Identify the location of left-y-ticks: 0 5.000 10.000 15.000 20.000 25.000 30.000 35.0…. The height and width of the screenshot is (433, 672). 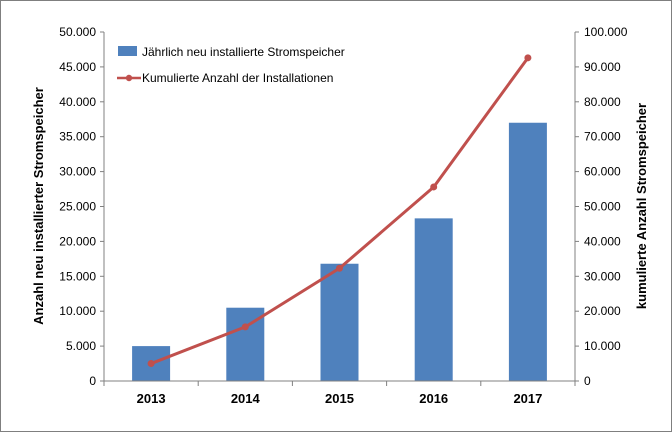
(81, 206).